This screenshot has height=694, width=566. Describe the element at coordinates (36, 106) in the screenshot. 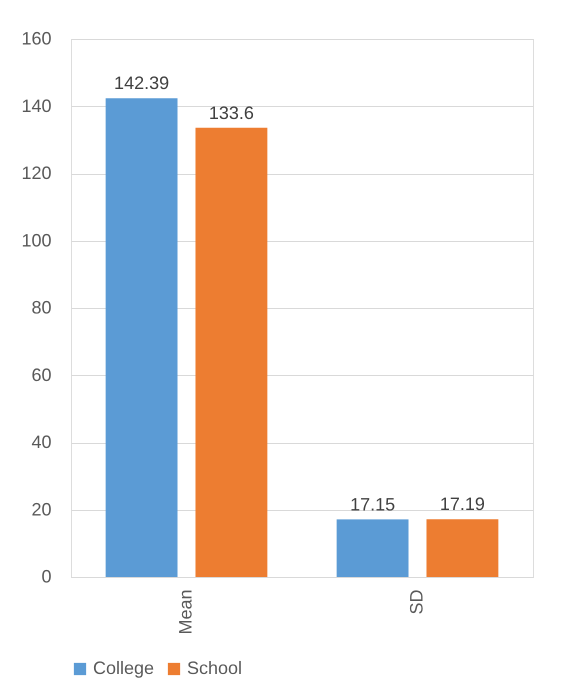

I see `y-tick-label: 140` at that location.